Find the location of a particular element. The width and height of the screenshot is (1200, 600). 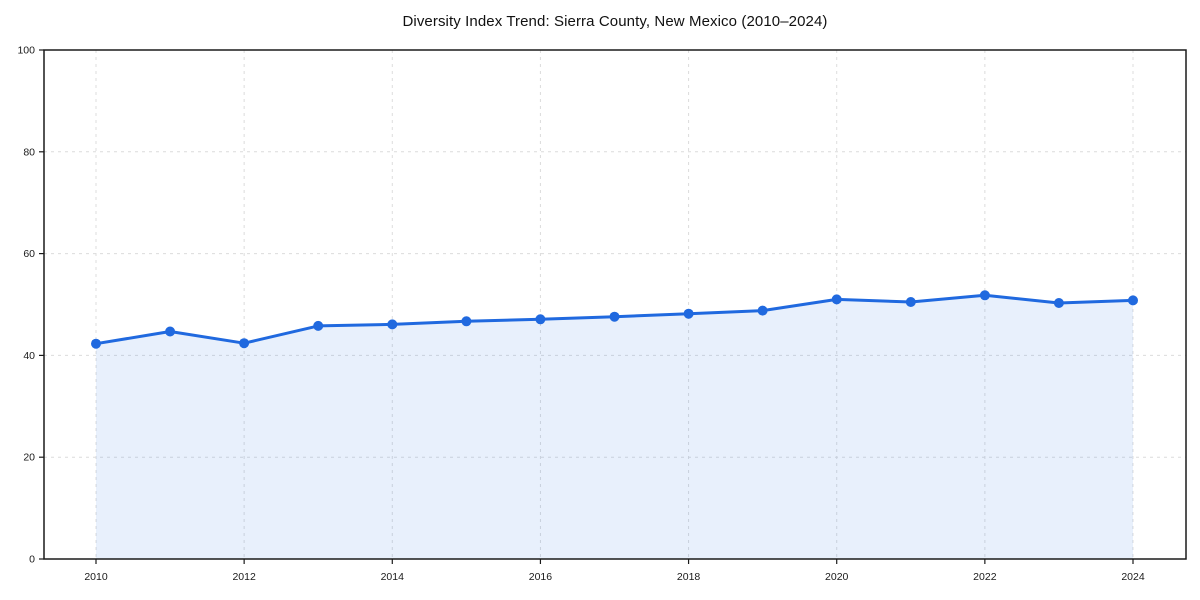

x-tick-label: 2014 is located at coordinates (393, 577).